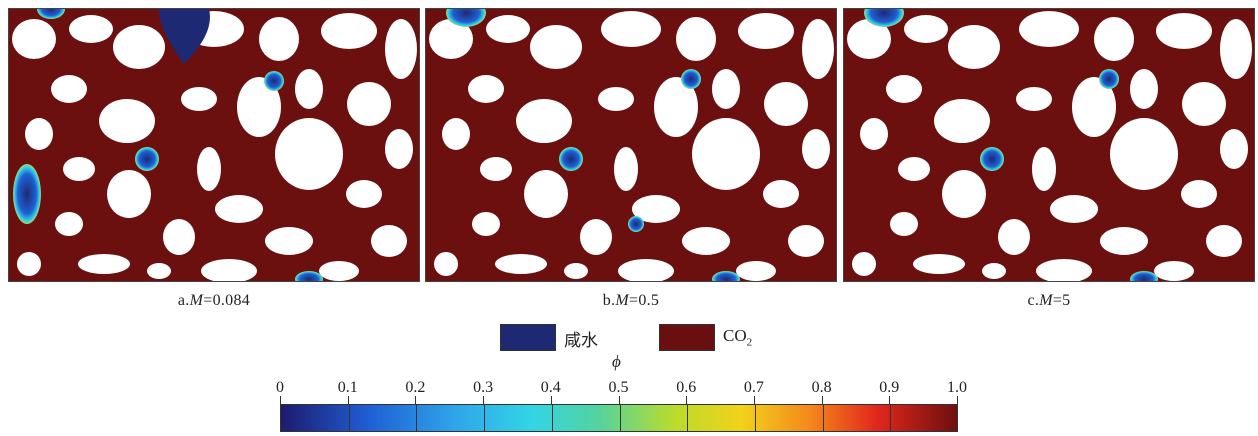  I want to click on colorbar-tick-label: 0.5, so click(618, 387).